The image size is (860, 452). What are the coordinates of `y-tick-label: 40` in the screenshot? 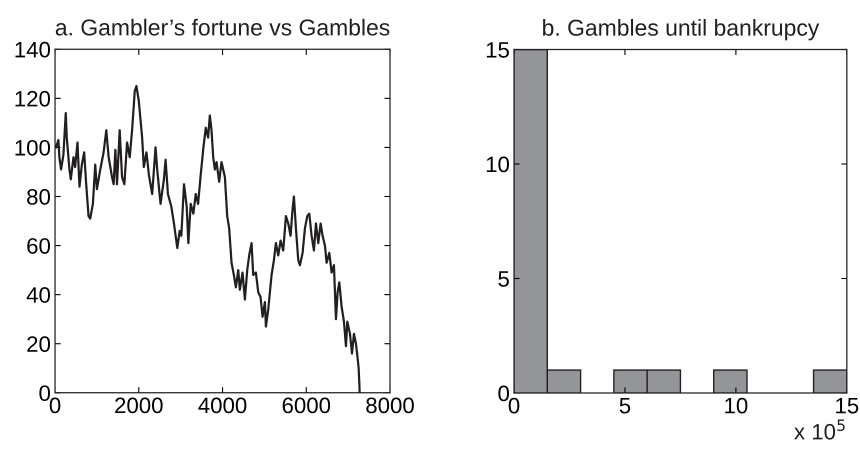 It's located at (38, 295).